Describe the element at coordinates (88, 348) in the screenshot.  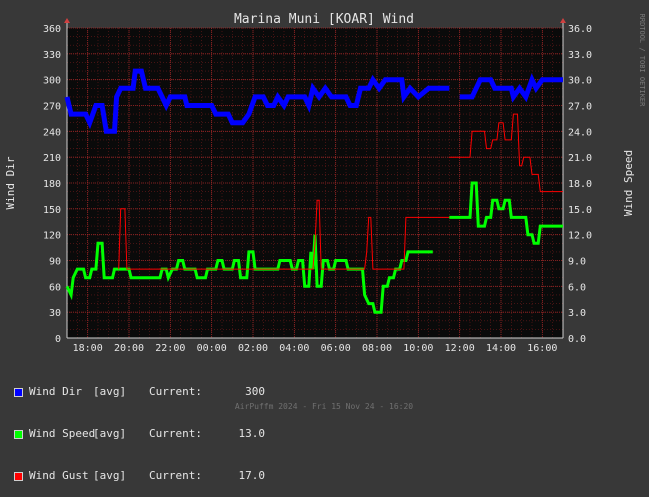
I see `x-tick: 18:00` at that location.